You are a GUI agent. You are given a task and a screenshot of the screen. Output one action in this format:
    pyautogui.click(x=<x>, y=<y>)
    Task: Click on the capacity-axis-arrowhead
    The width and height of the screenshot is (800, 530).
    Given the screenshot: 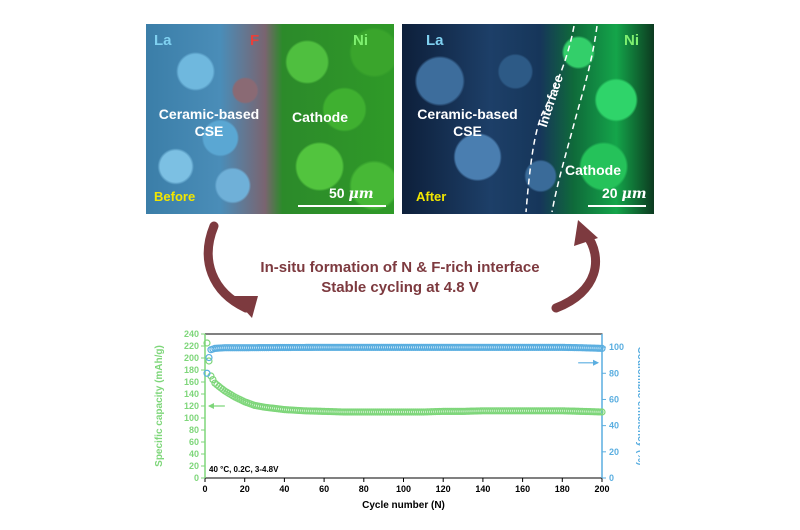 What is the action you would take?
    pyautogui.click(x=210, y=406)
    